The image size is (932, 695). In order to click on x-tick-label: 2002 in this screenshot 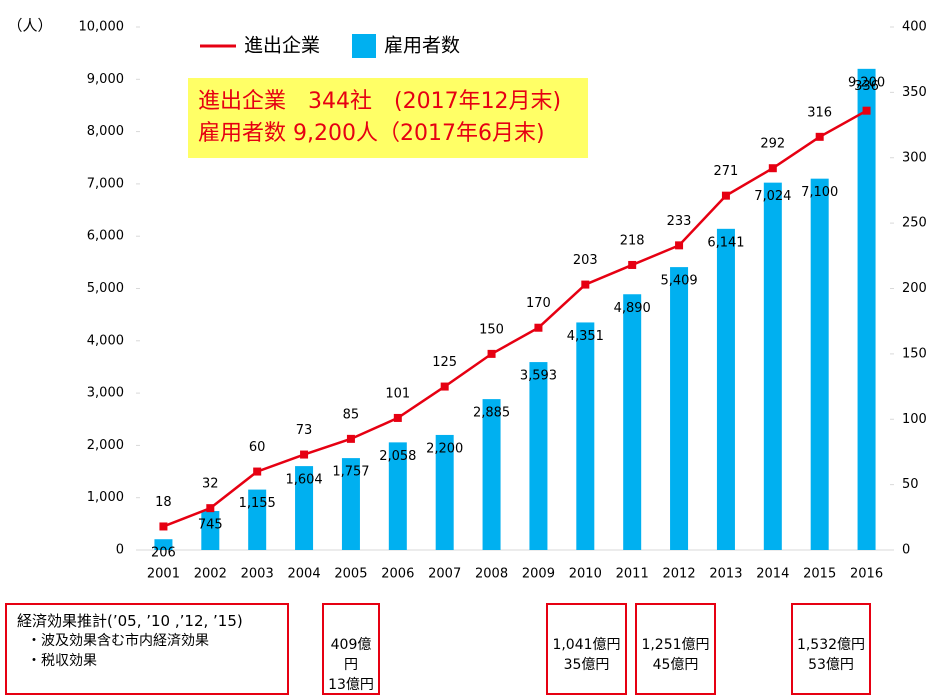, I will do `click(210, 574)`.